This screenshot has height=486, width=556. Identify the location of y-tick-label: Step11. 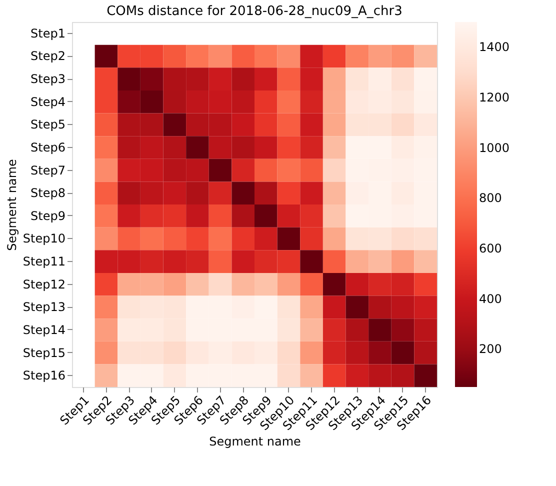
(44, 261).